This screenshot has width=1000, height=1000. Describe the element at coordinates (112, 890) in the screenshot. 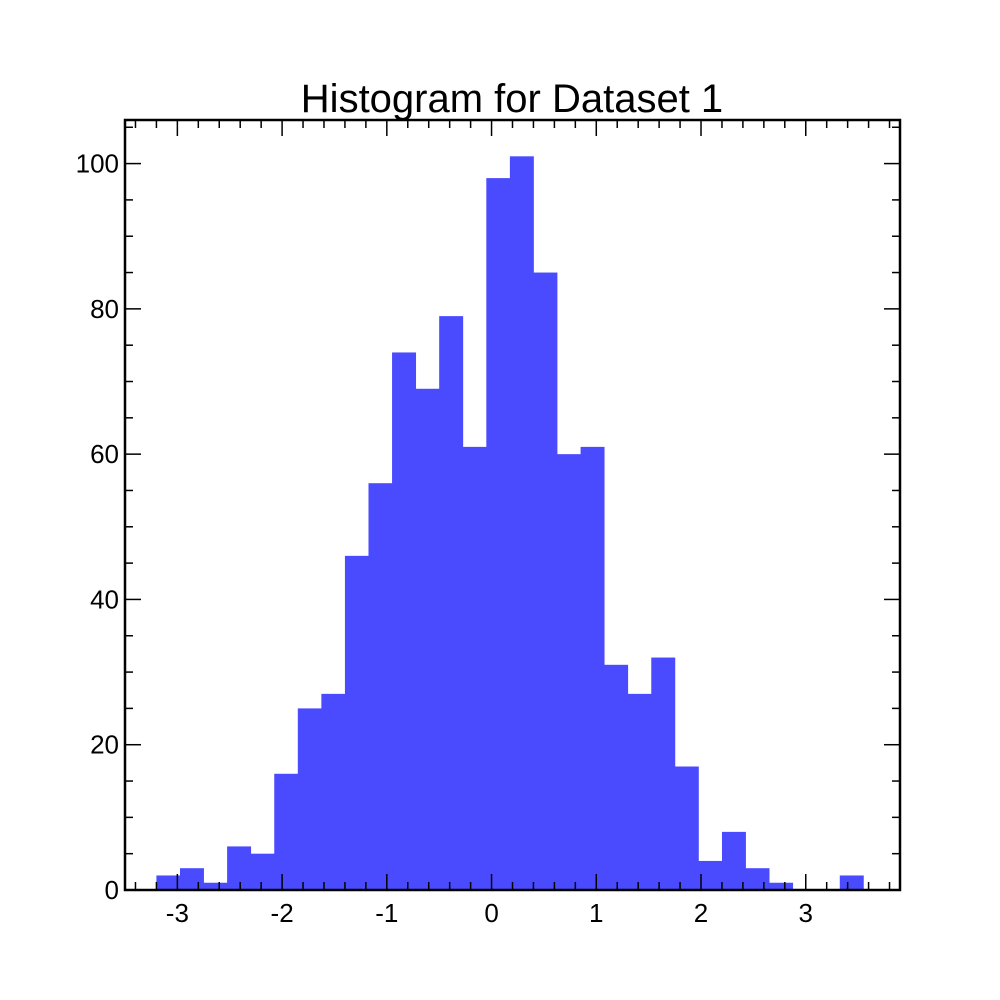

I see `y-tick-label: 0` at that location.